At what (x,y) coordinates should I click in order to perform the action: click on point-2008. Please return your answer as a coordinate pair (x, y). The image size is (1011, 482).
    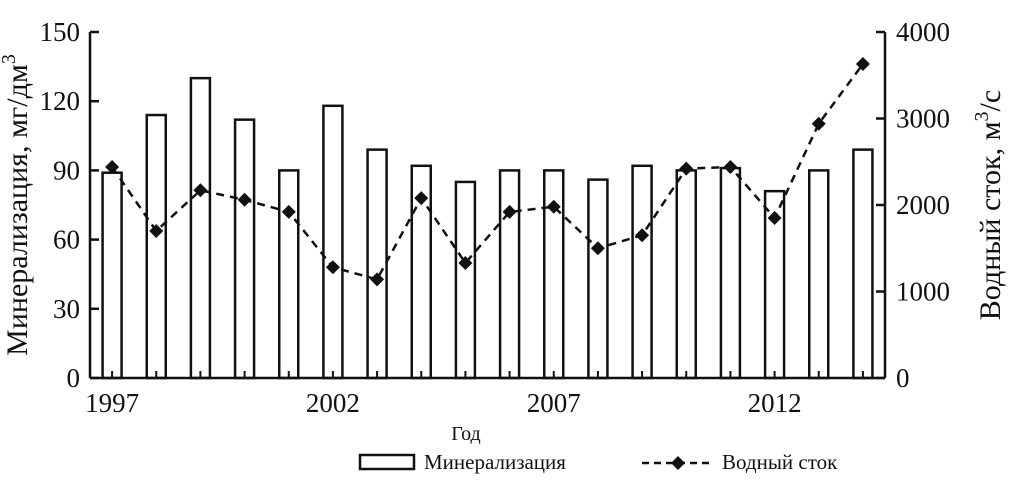
    Looking at the image, I should click on (597, 248).